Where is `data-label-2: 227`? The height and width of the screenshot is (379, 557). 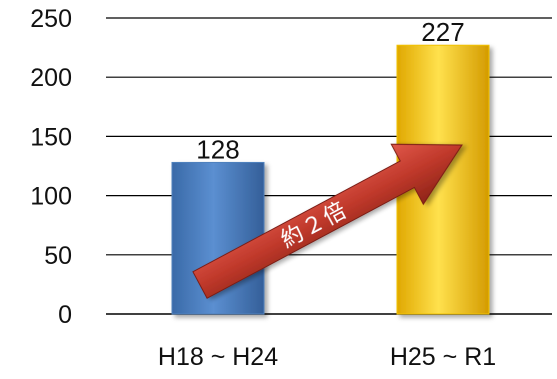 data-label-2: 227 is located at coordinates (442, 32).